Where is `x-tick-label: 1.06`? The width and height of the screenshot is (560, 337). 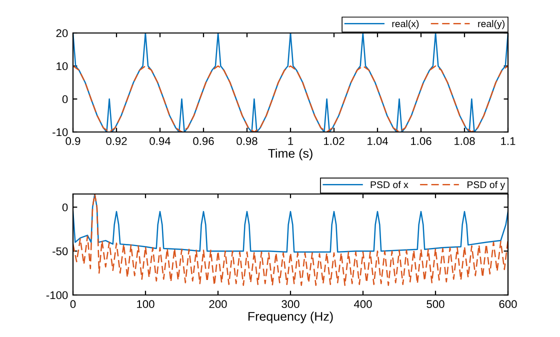 x-tick-label: 1.06 is located at coordinates (421, 141).